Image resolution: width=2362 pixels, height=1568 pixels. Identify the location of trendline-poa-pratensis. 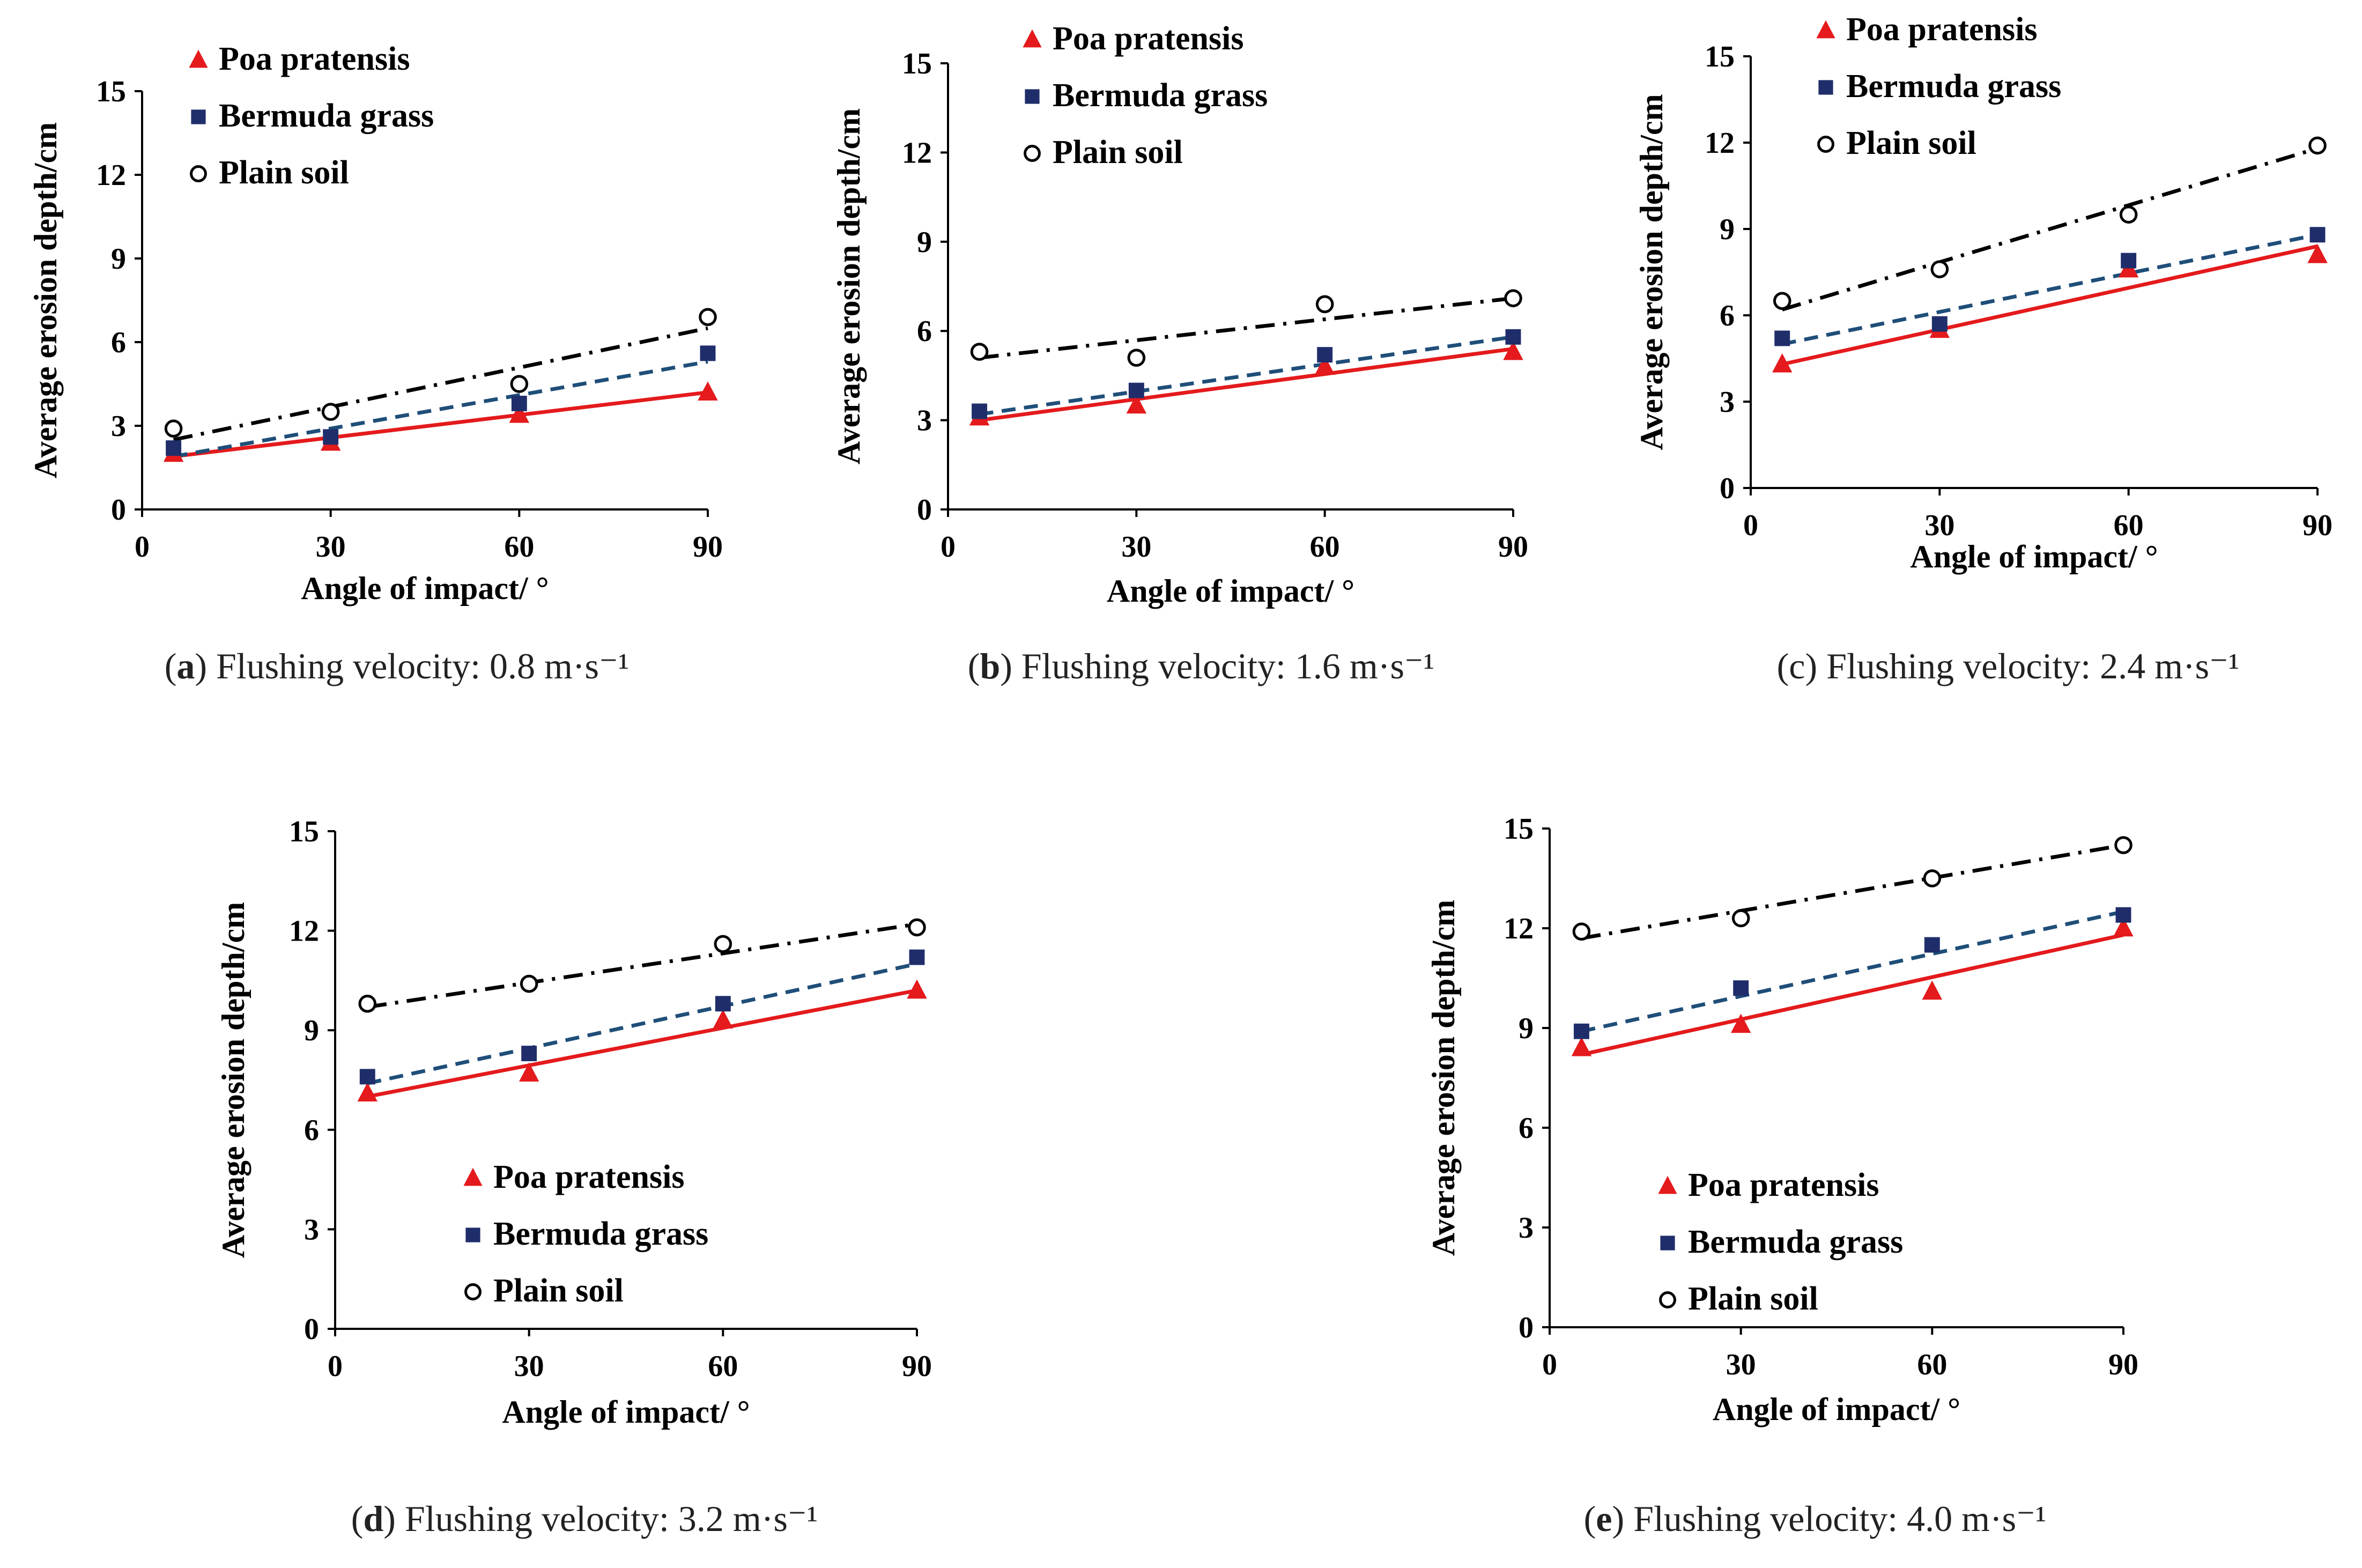
(440, 424).